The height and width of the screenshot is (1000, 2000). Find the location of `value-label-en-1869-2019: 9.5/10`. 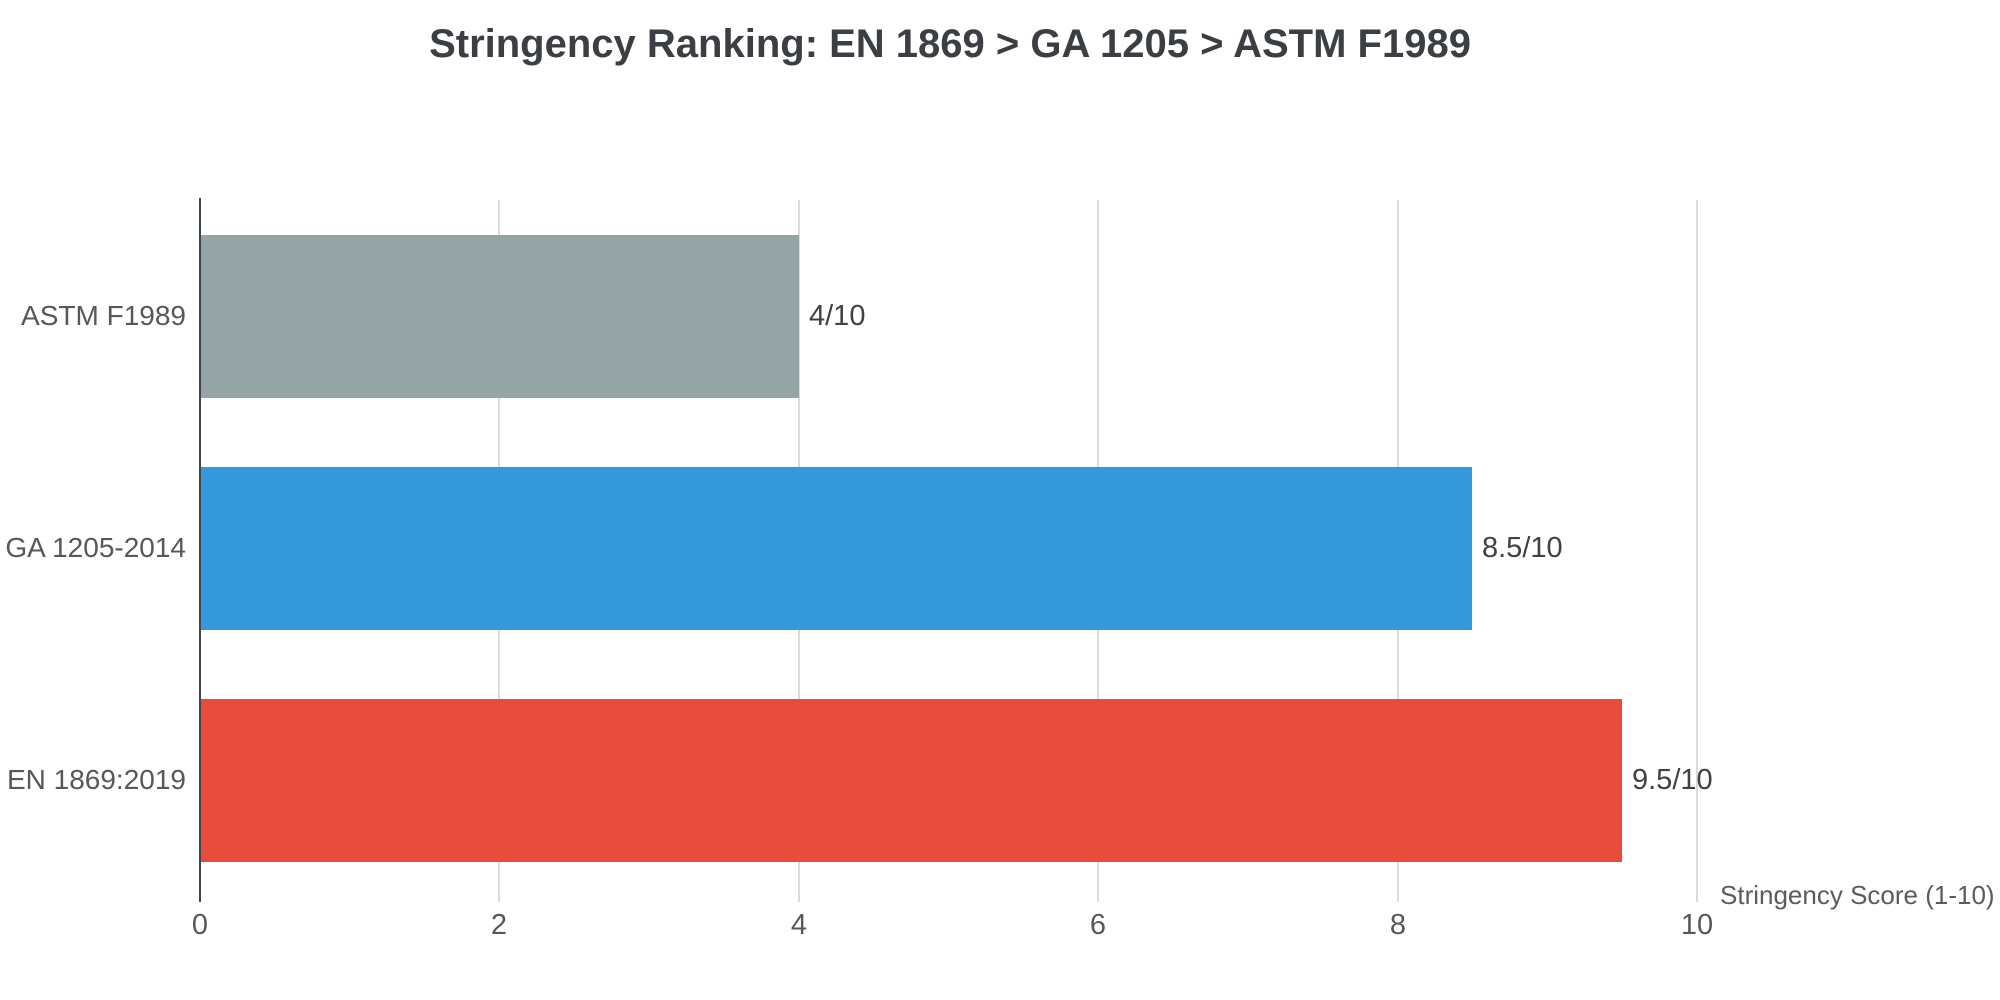

value-label-en-1869-2019: 9.5/10 is located at coordinates (1672, 780).